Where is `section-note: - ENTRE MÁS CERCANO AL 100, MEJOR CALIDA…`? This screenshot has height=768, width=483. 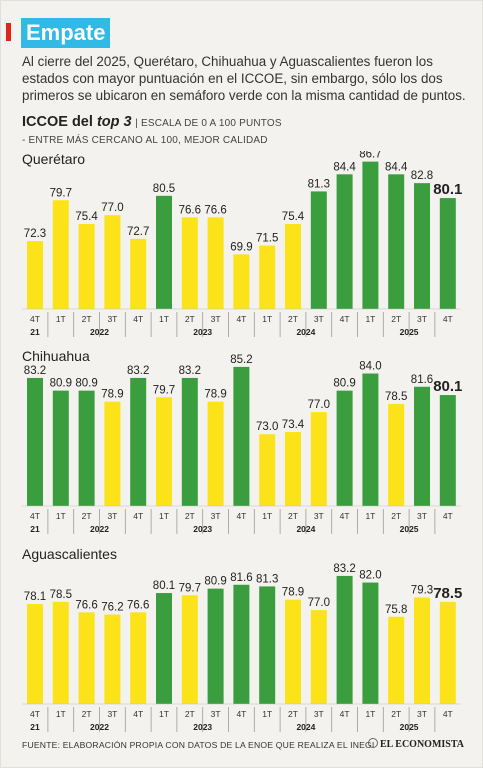
section-note: - ENTRE MÁS CERCANO AL 100, MEJOR CALIDA… is located at coordinates (145, 140).